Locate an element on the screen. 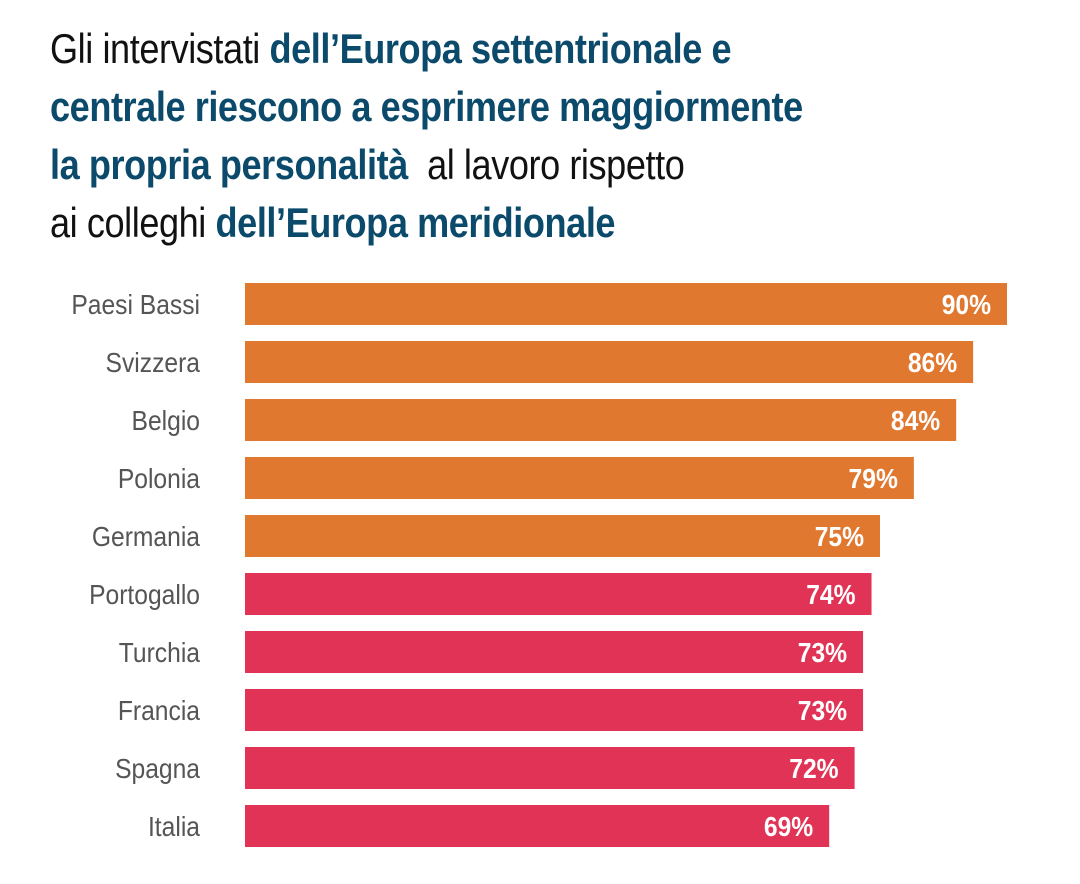 The image size is (1080, 884). value-label: 86% is located at coordinates (932, 363).